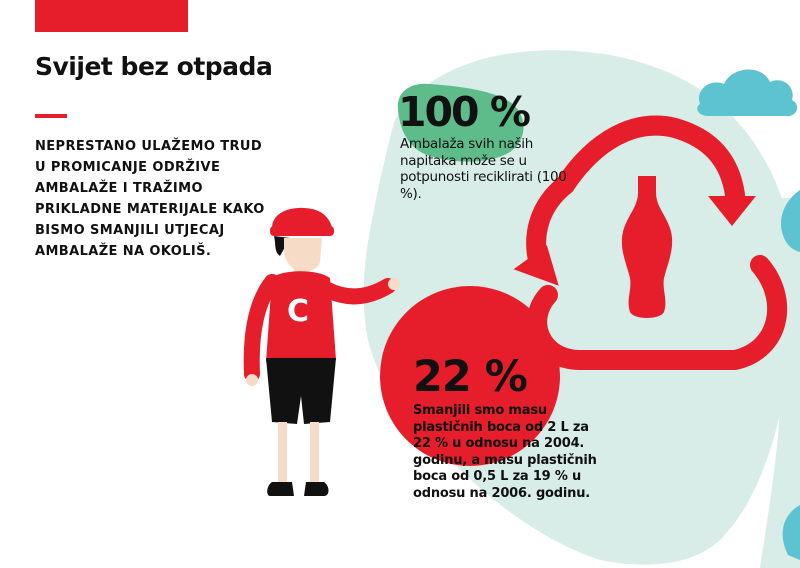 The image size is (800, 568). I want to click on mascot: C, so click(321, 351).